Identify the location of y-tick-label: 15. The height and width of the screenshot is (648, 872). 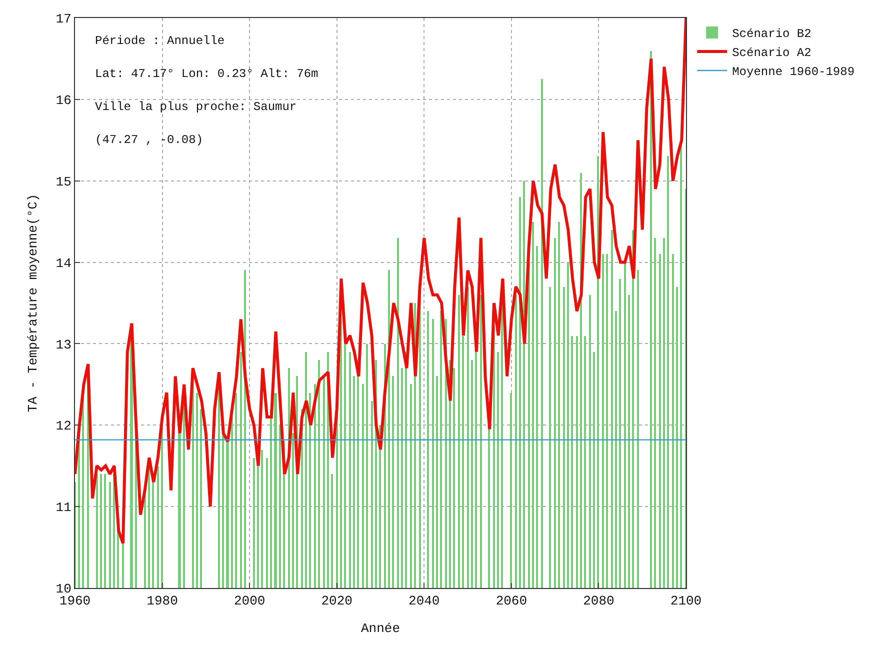
(64, 182).